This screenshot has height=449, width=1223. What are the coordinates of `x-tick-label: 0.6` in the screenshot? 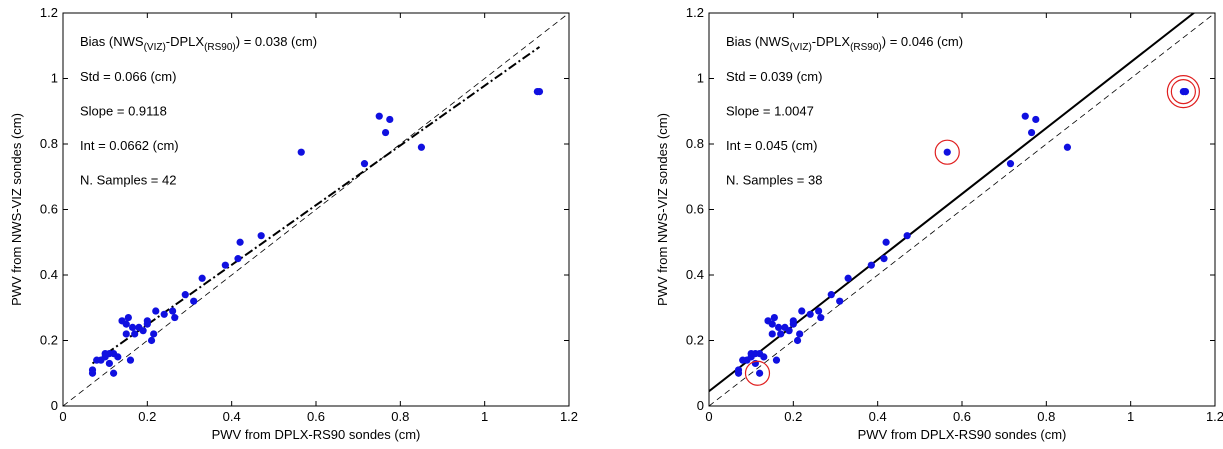 It's located at (316, 416).